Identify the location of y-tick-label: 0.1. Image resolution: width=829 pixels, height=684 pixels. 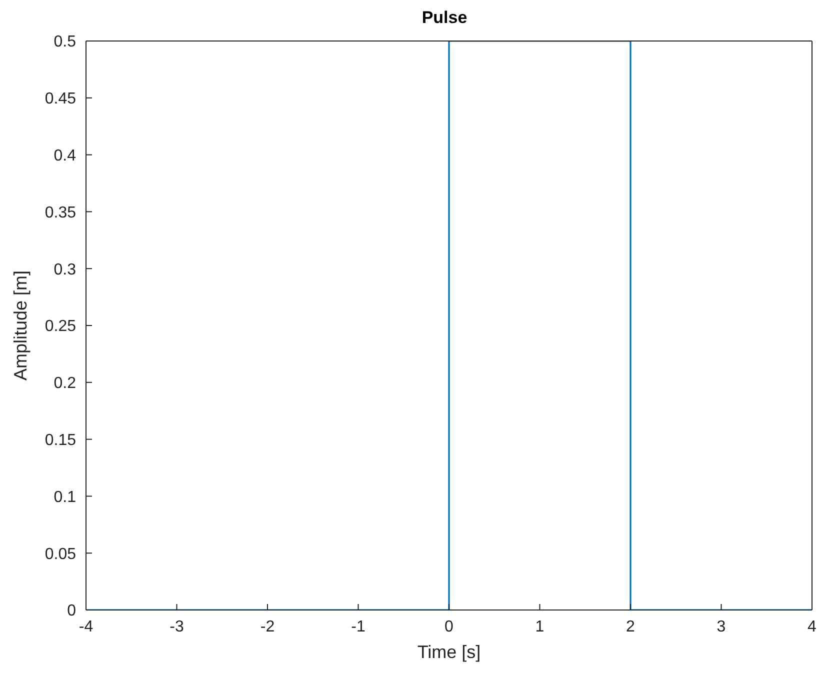
(65, 497).